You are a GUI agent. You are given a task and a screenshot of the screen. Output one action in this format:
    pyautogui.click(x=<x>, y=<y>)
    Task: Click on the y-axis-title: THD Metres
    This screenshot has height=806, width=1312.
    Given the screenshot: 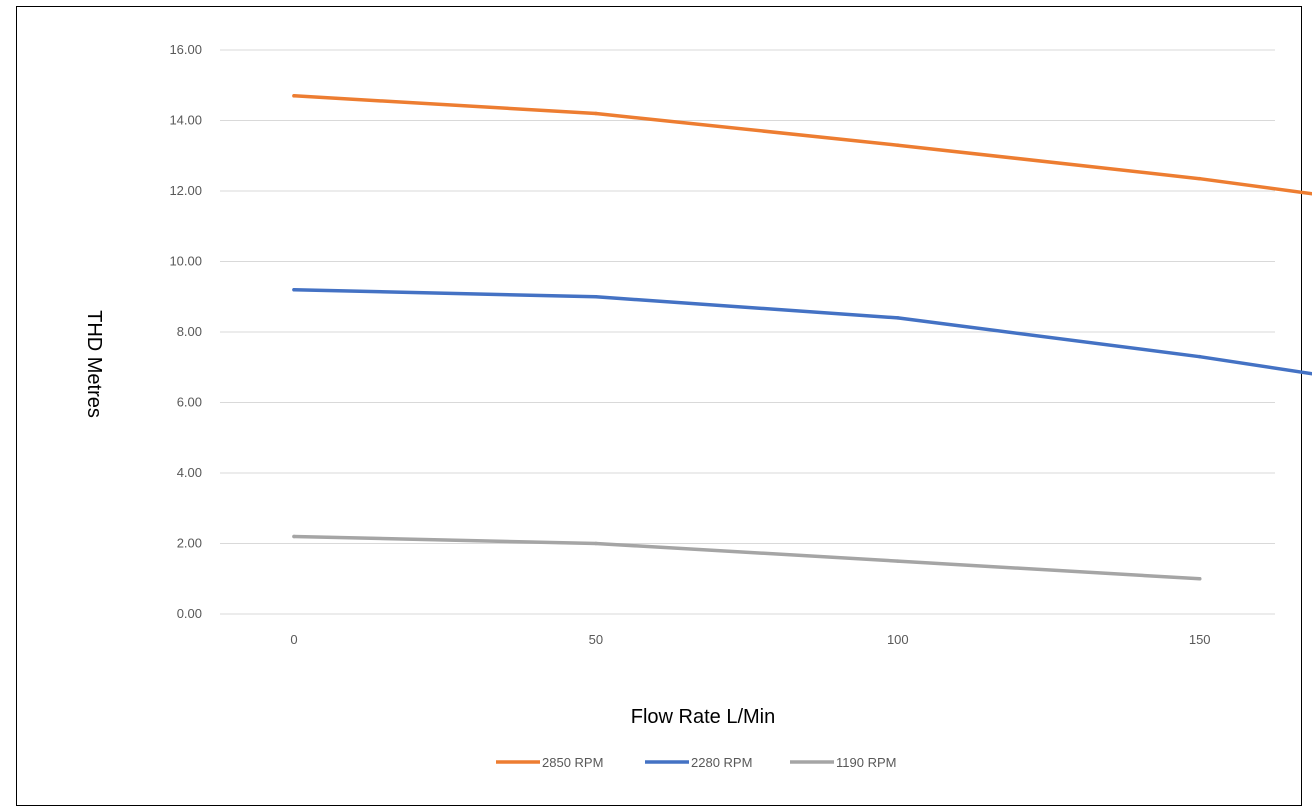 What is the action you would take?
    pyautogui.click(x=94, y=364)
    